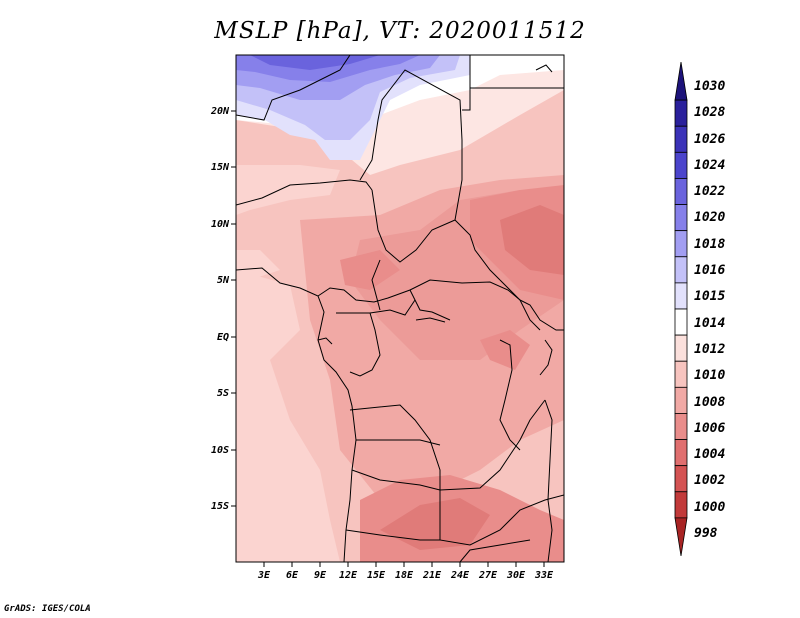 The width and height of the screenshot is (800, 618). Describe the element at coordinates (220, 450) in the screenshot. I see `lat-tick-label: 10S` at that location.